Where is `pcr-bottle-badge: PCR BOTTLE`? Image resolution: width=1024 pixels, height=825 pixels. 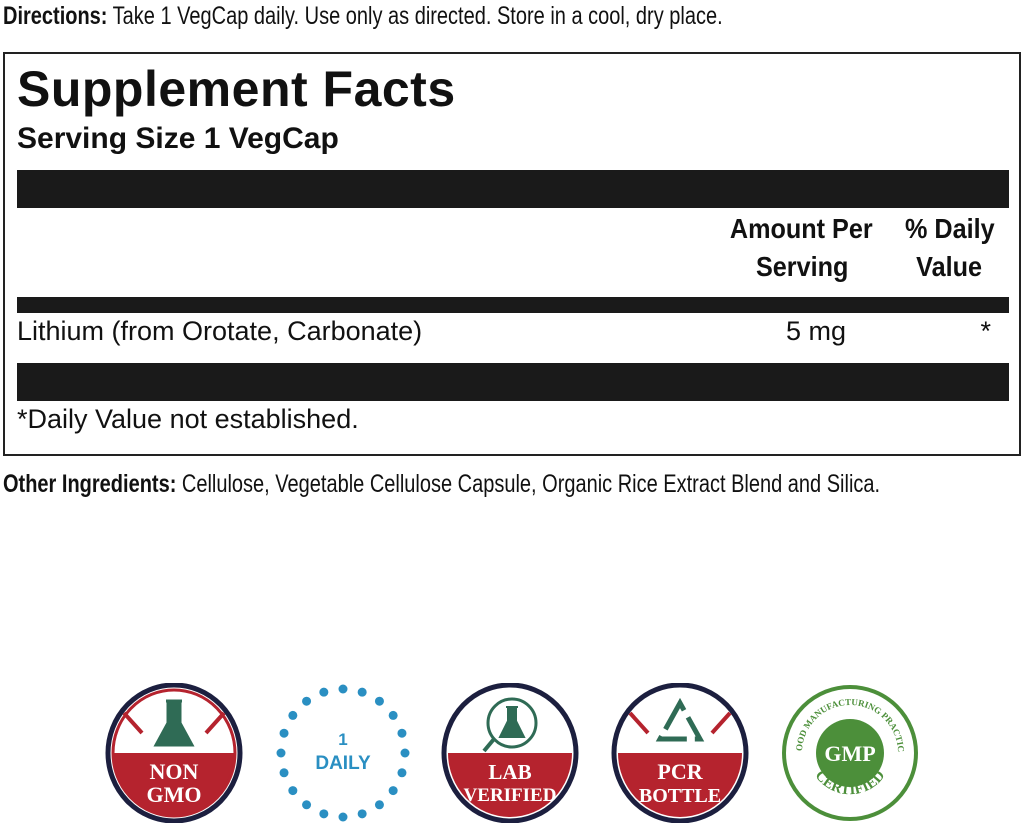
pcr-bottle-badge: PCR BOTTLE is located at coordinates (680, 753).